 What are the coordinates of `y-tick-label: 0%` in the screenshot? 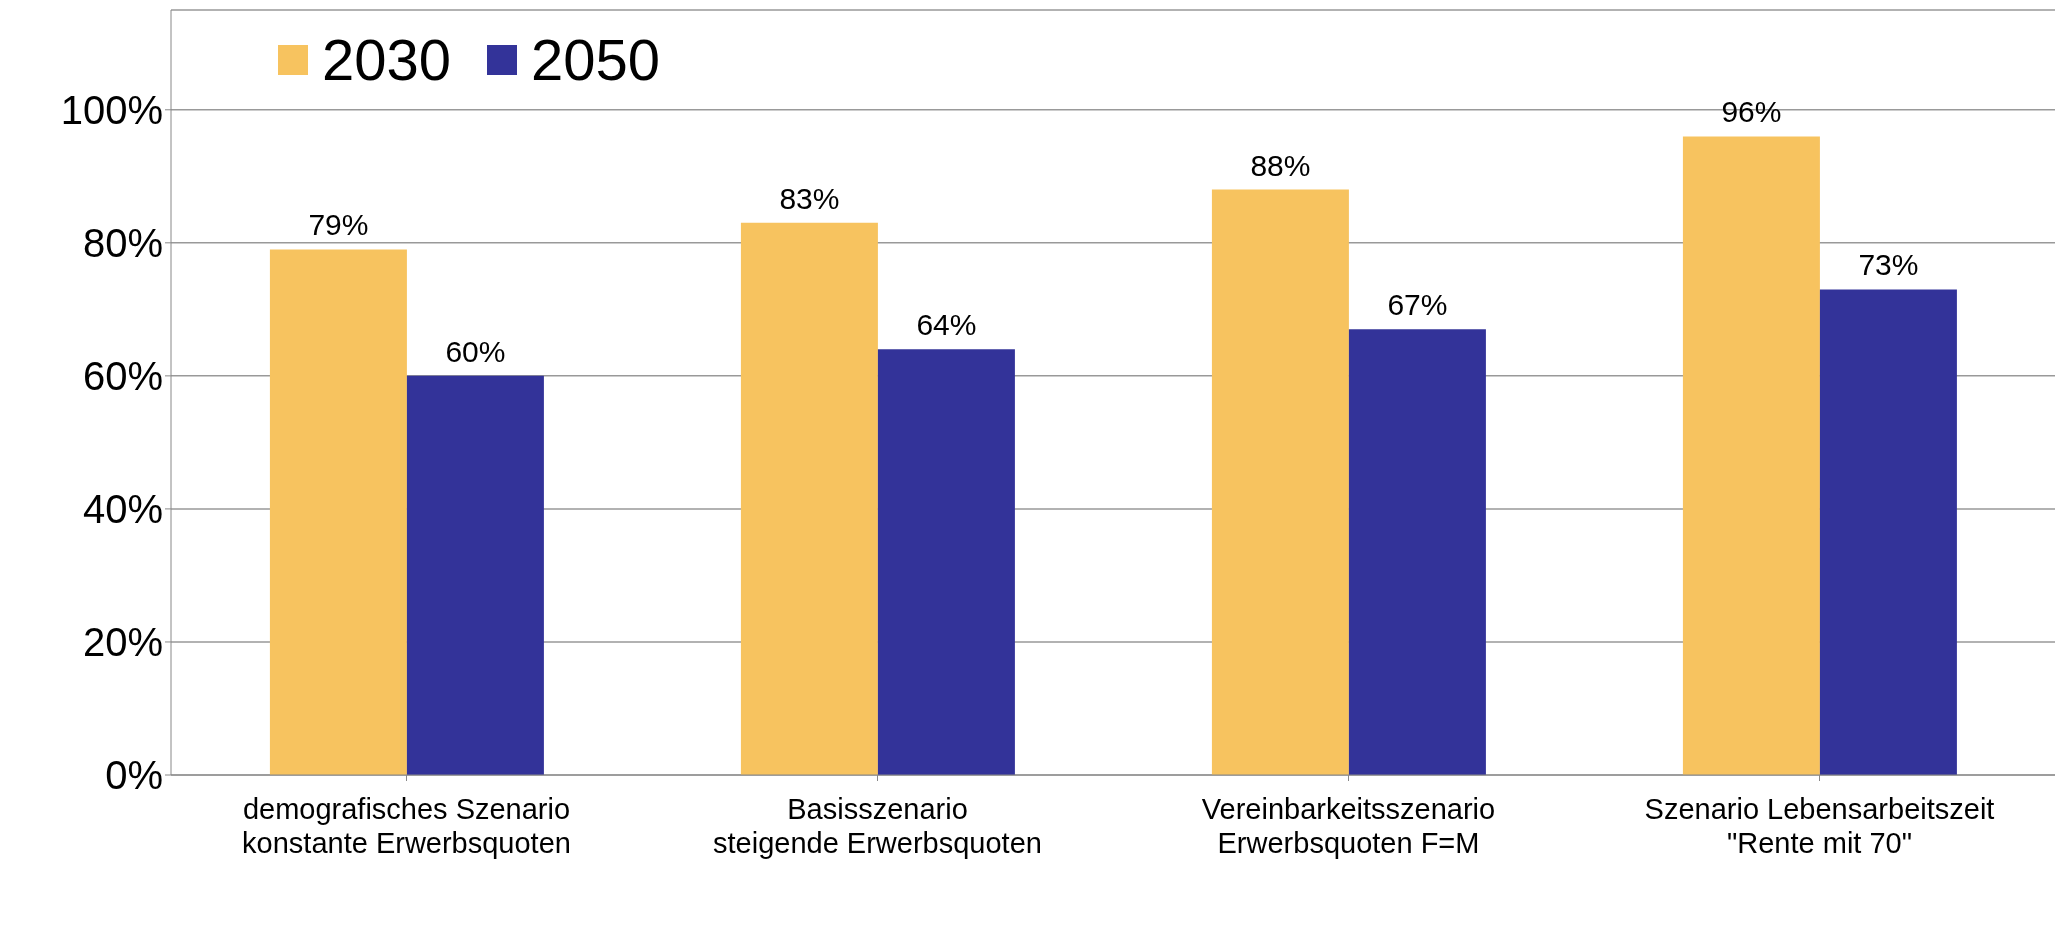 It's located at (134, 775).